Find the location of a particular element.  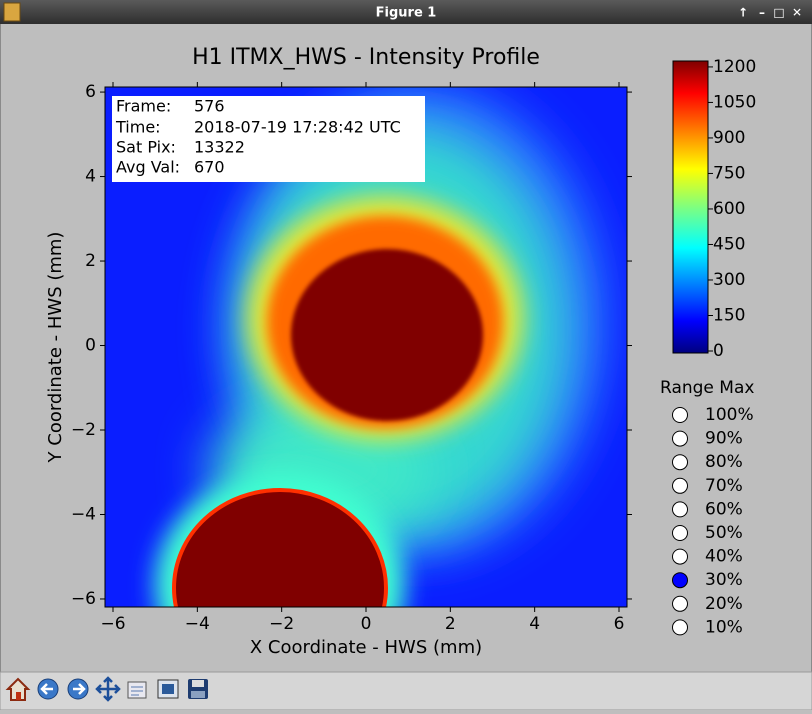

radio-title: Range Max is located at coordinates (707, 388).